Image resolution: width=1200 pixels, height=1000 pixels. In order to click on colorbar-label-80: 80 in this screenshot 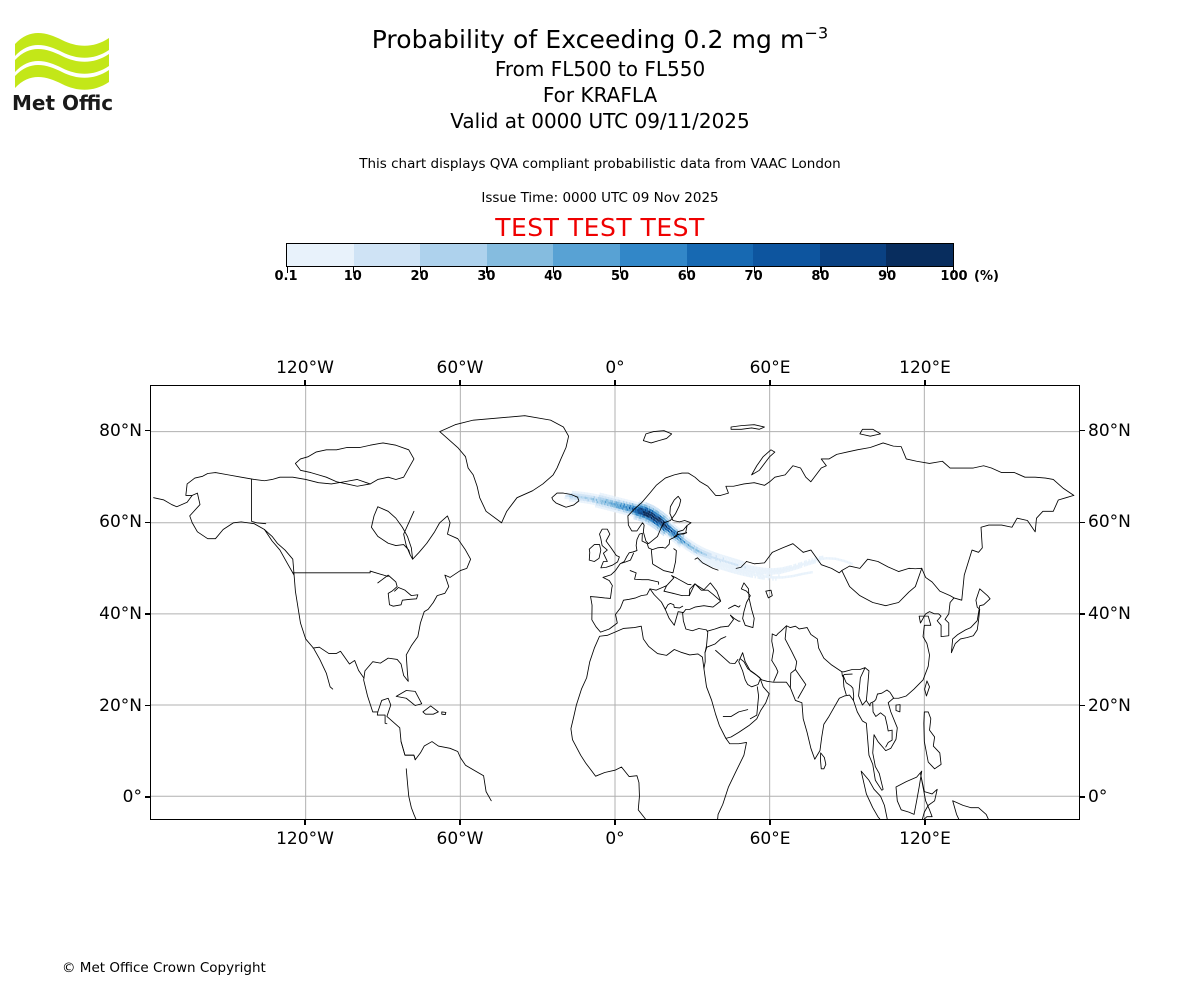, I will do `click(820, 276)`.